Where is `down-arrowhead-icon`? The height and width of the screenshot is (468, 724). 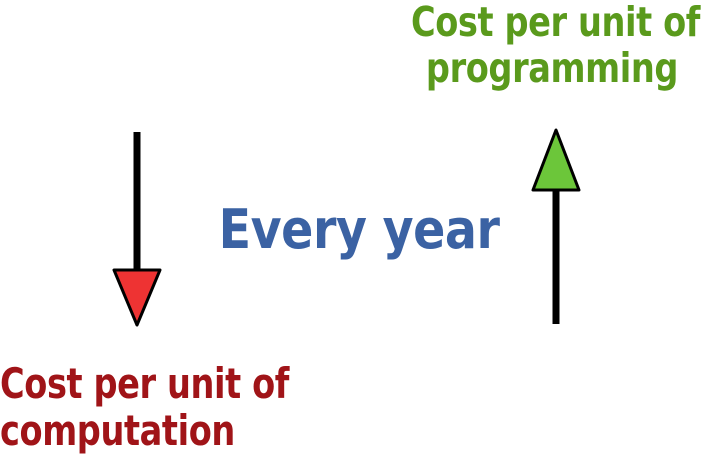
down-arrowhead-icon is located at coordinates (137, 297).